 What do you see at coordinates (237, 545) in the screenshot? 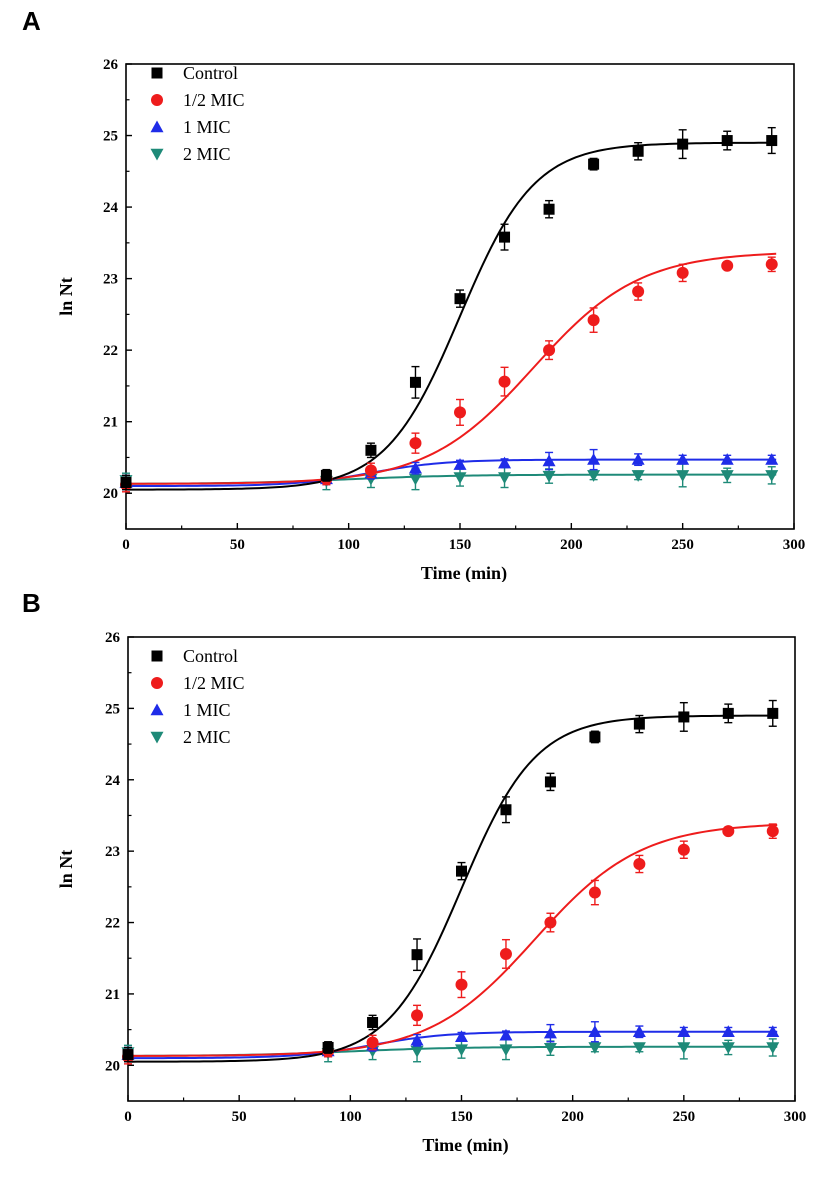
I see `x-tick-label: 50` at bounding box center [237, 545].